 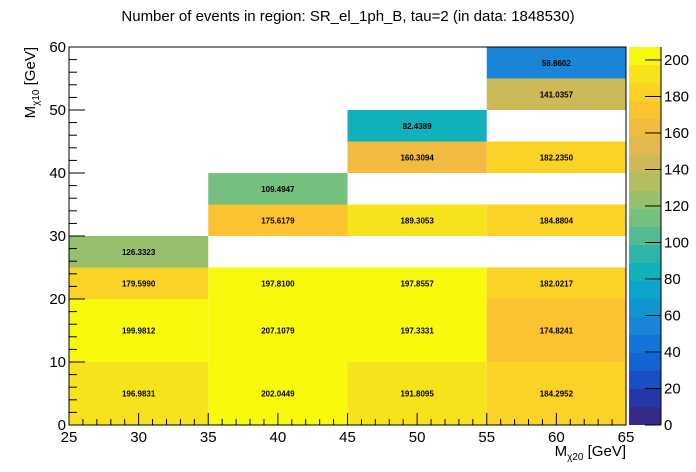 I want to click on y-axis-label-sub: χ10, so click(x=36, y=97).